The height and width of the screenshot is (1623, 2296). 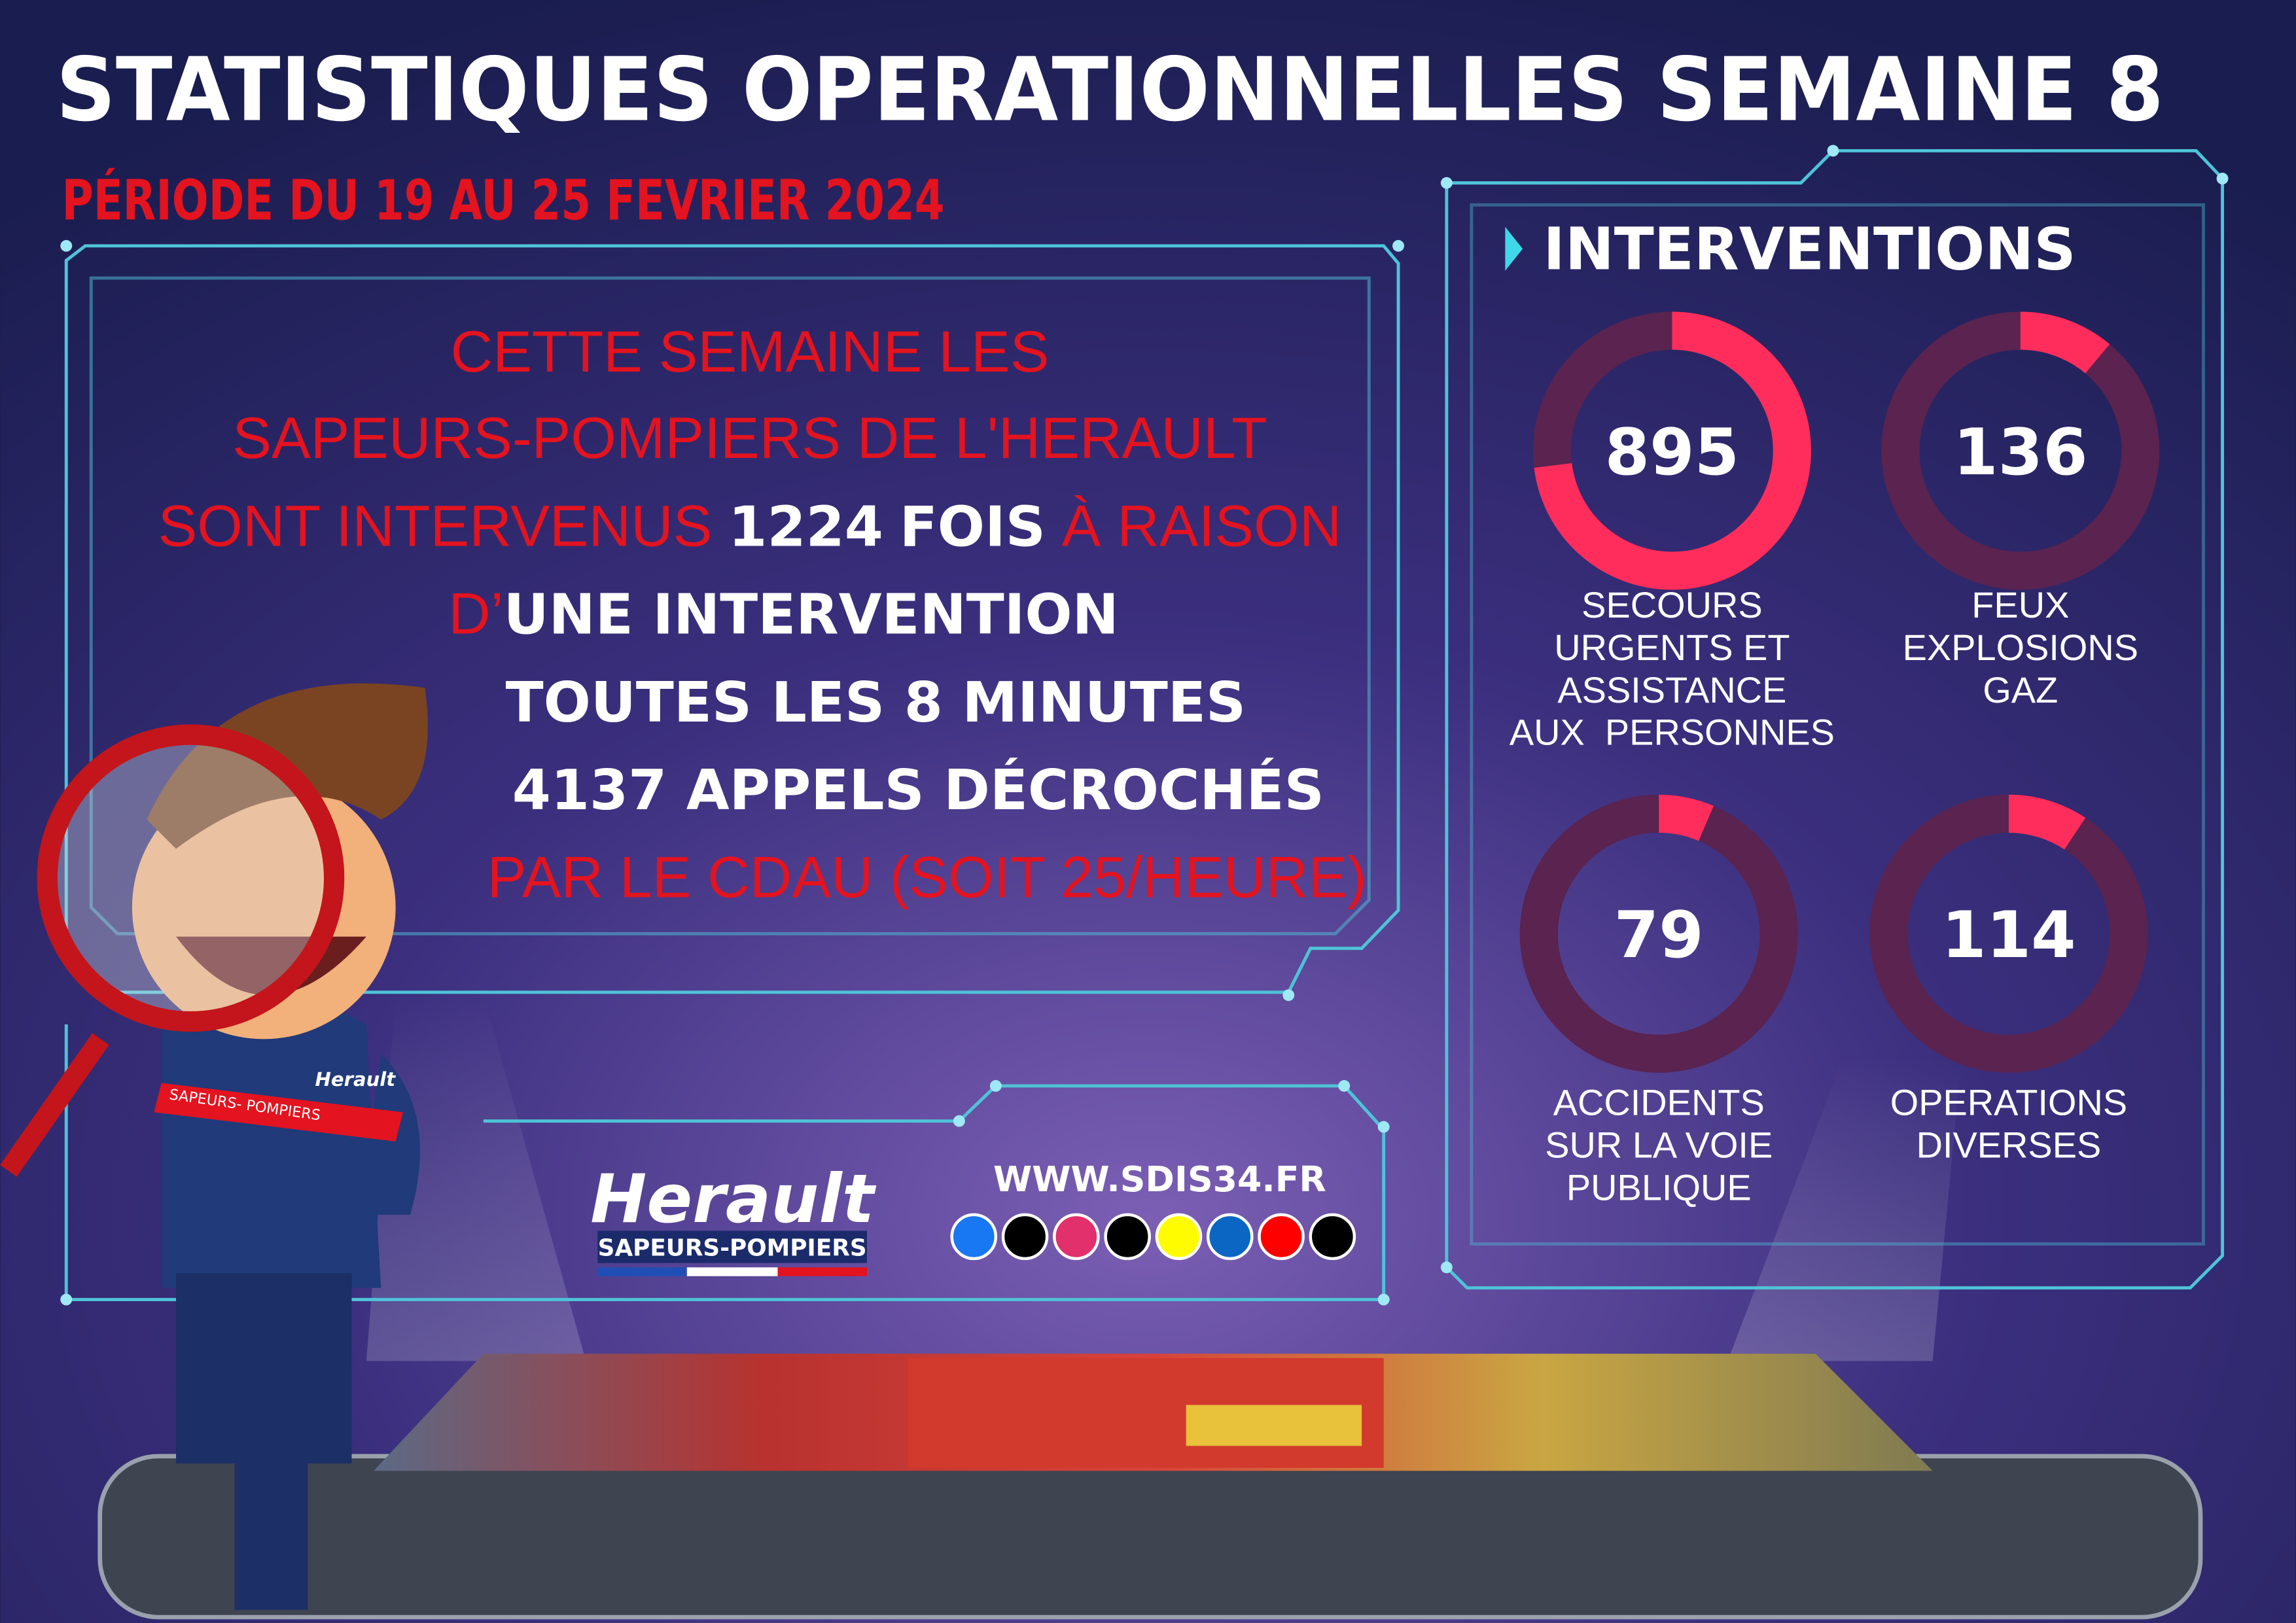 I want to click on summary-line: SONT INTERVENUS 1224 FOIS À RAISON, so click(x=750, y=526).